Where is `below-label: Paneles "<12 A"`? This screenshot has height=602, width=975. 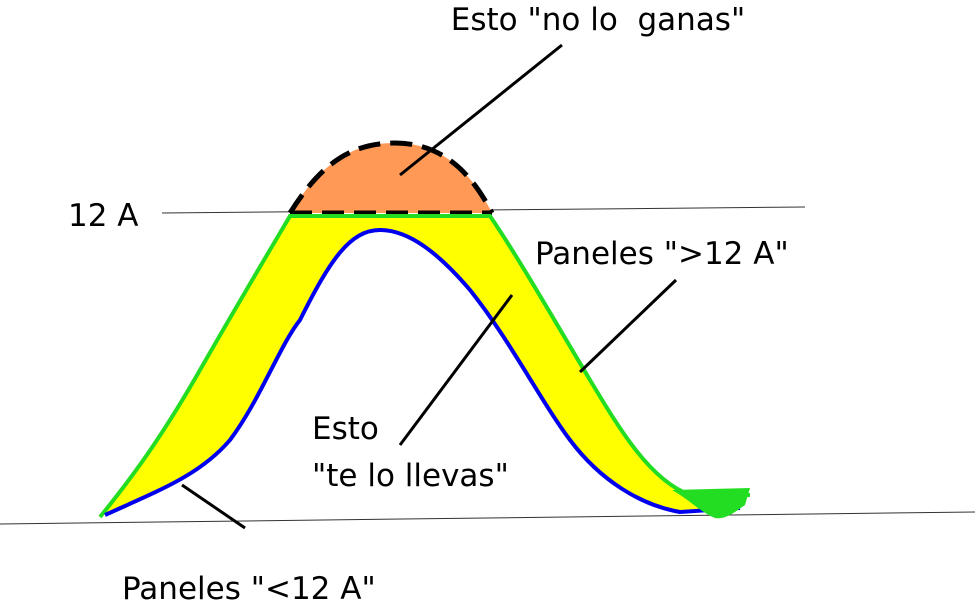 below-label: Paneles "<12 A" is located at coordinates (249, 586).